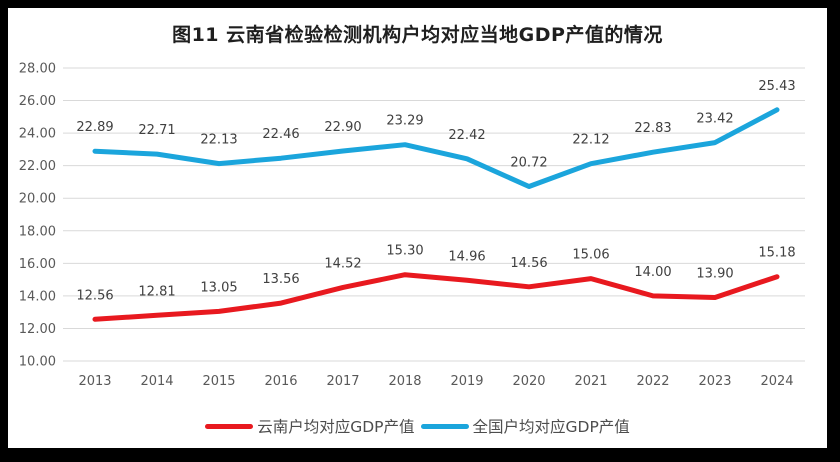 The image size is (840, 462). Describe the element at coordinates (94, 127) in the screenshot. I see `data-label: 22.89` at that location.